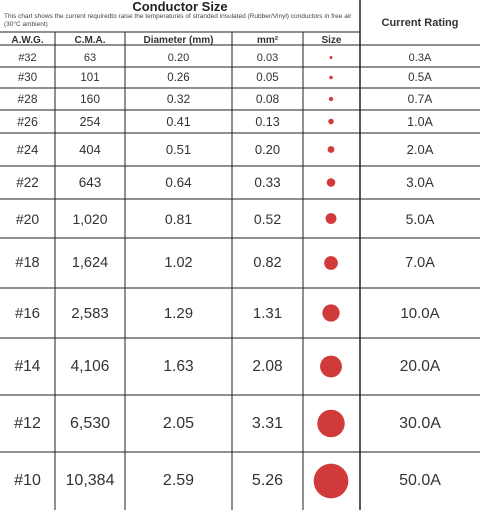  I want to click on cell: 1.31, so click(267, 313).